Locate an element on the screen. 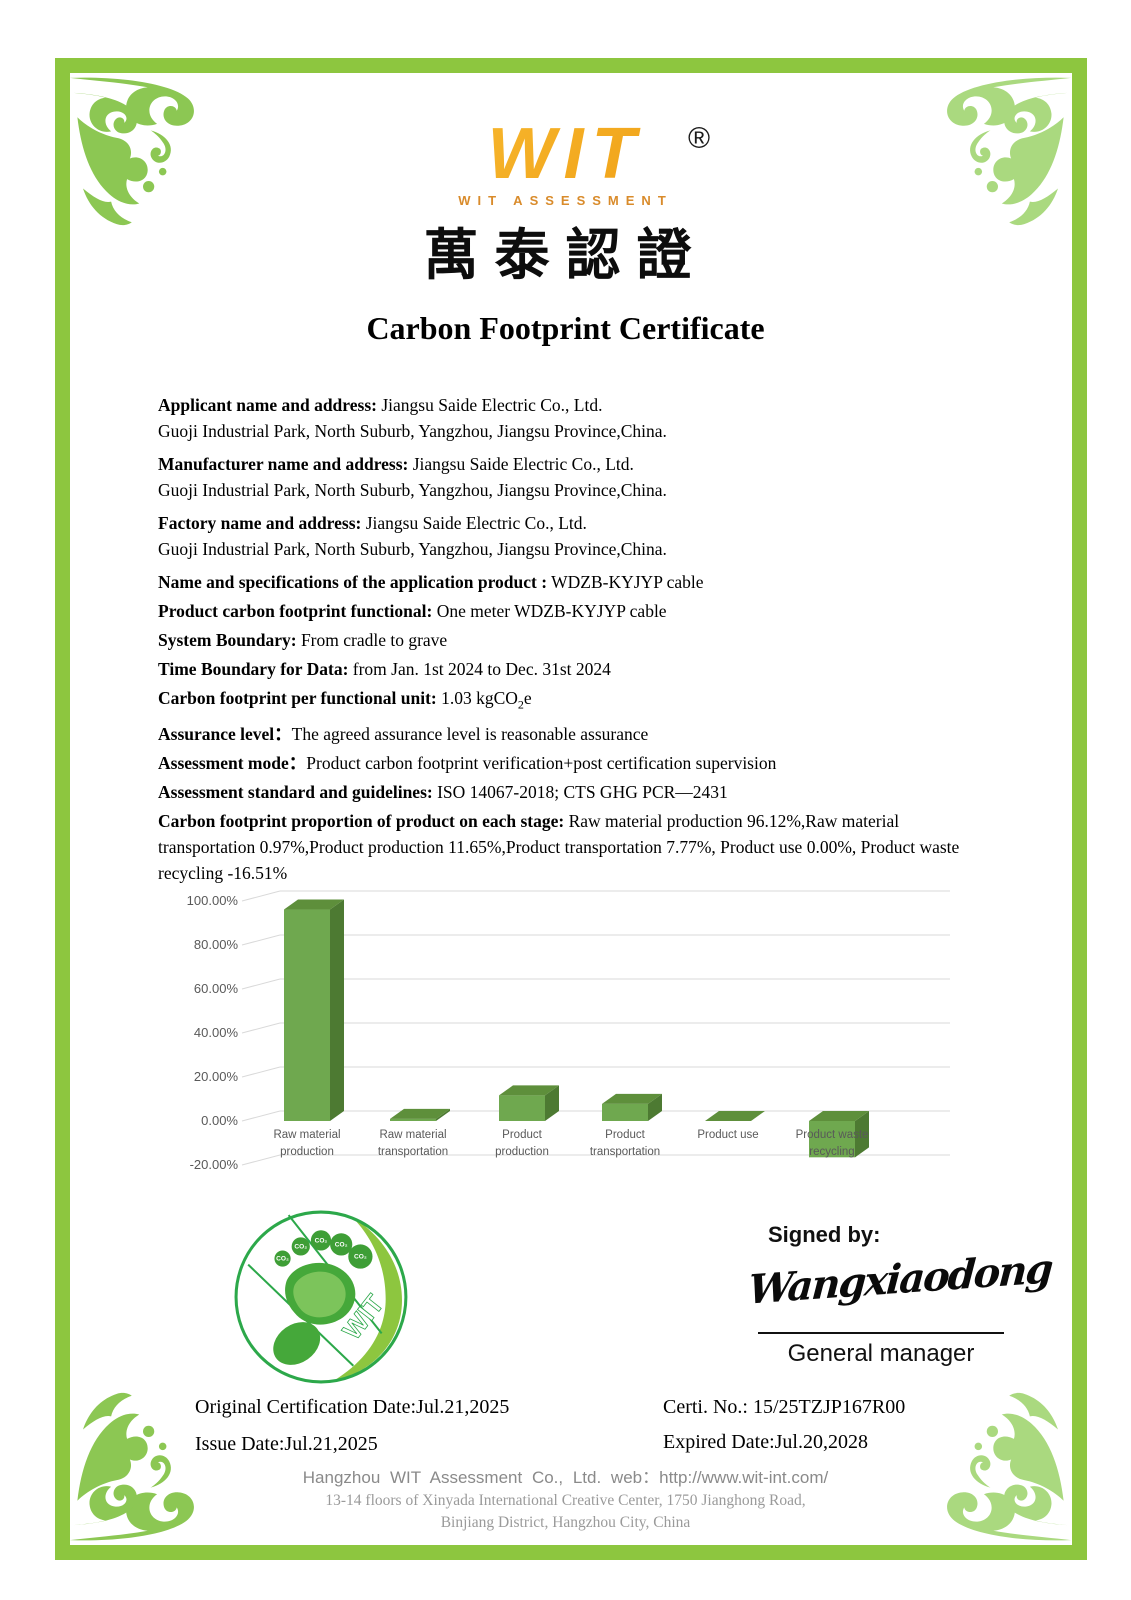 The width and height of the screenshot is (1131, 1600). field-value: e is located at coordinates (527, 698).